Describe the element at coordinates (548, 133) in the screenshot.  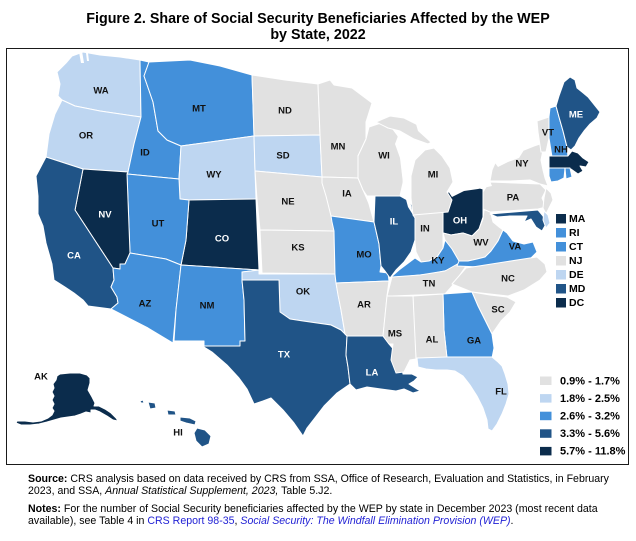
I see `svg-text: VT` at that location.